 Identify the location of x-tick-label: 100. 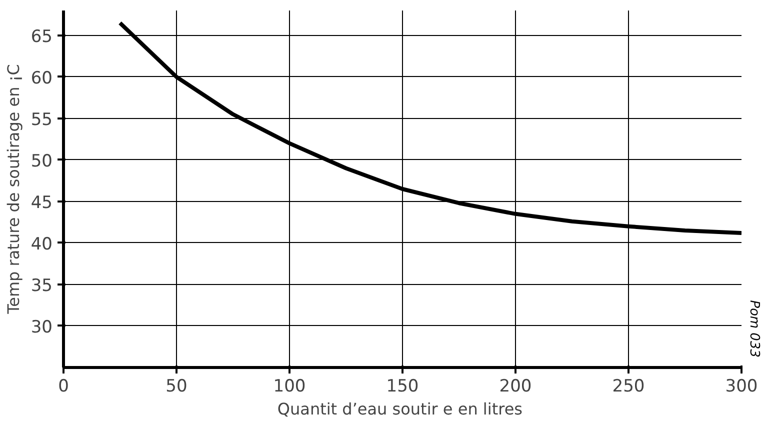
(289, 386).